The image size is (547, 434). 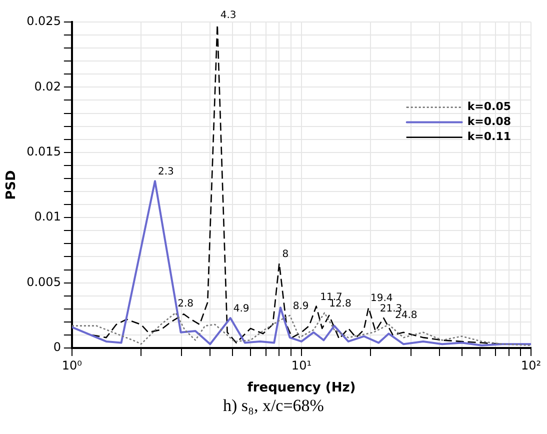 I want to click on legend-label: k=0.08, so click(x=489, y=121).